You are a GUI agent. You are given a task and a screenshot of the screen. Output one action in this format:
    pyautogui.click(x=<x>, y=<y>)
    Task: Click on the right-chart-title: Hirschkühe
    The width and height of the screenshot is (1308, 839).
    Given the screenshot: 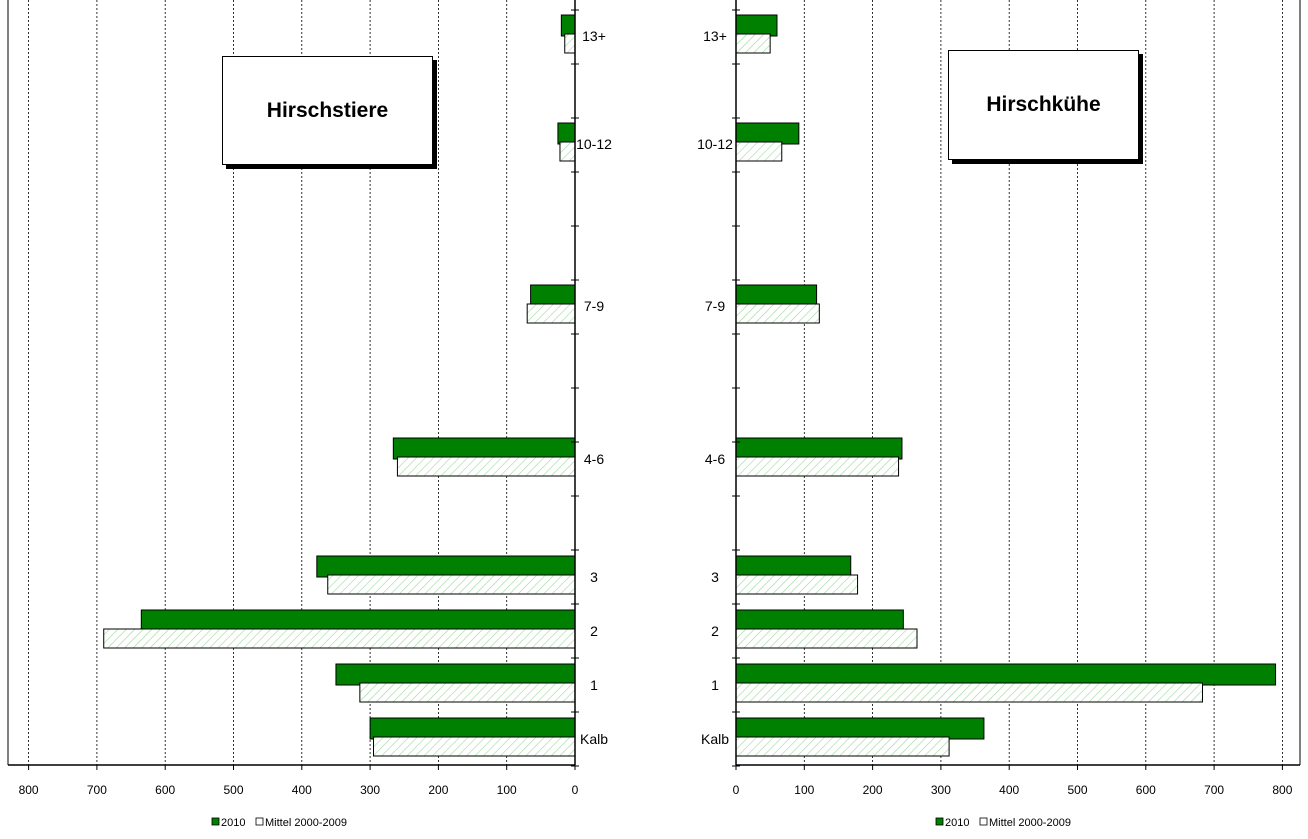 What is the action you would take?
    pyautogui.click(x=1043, y=105)
    